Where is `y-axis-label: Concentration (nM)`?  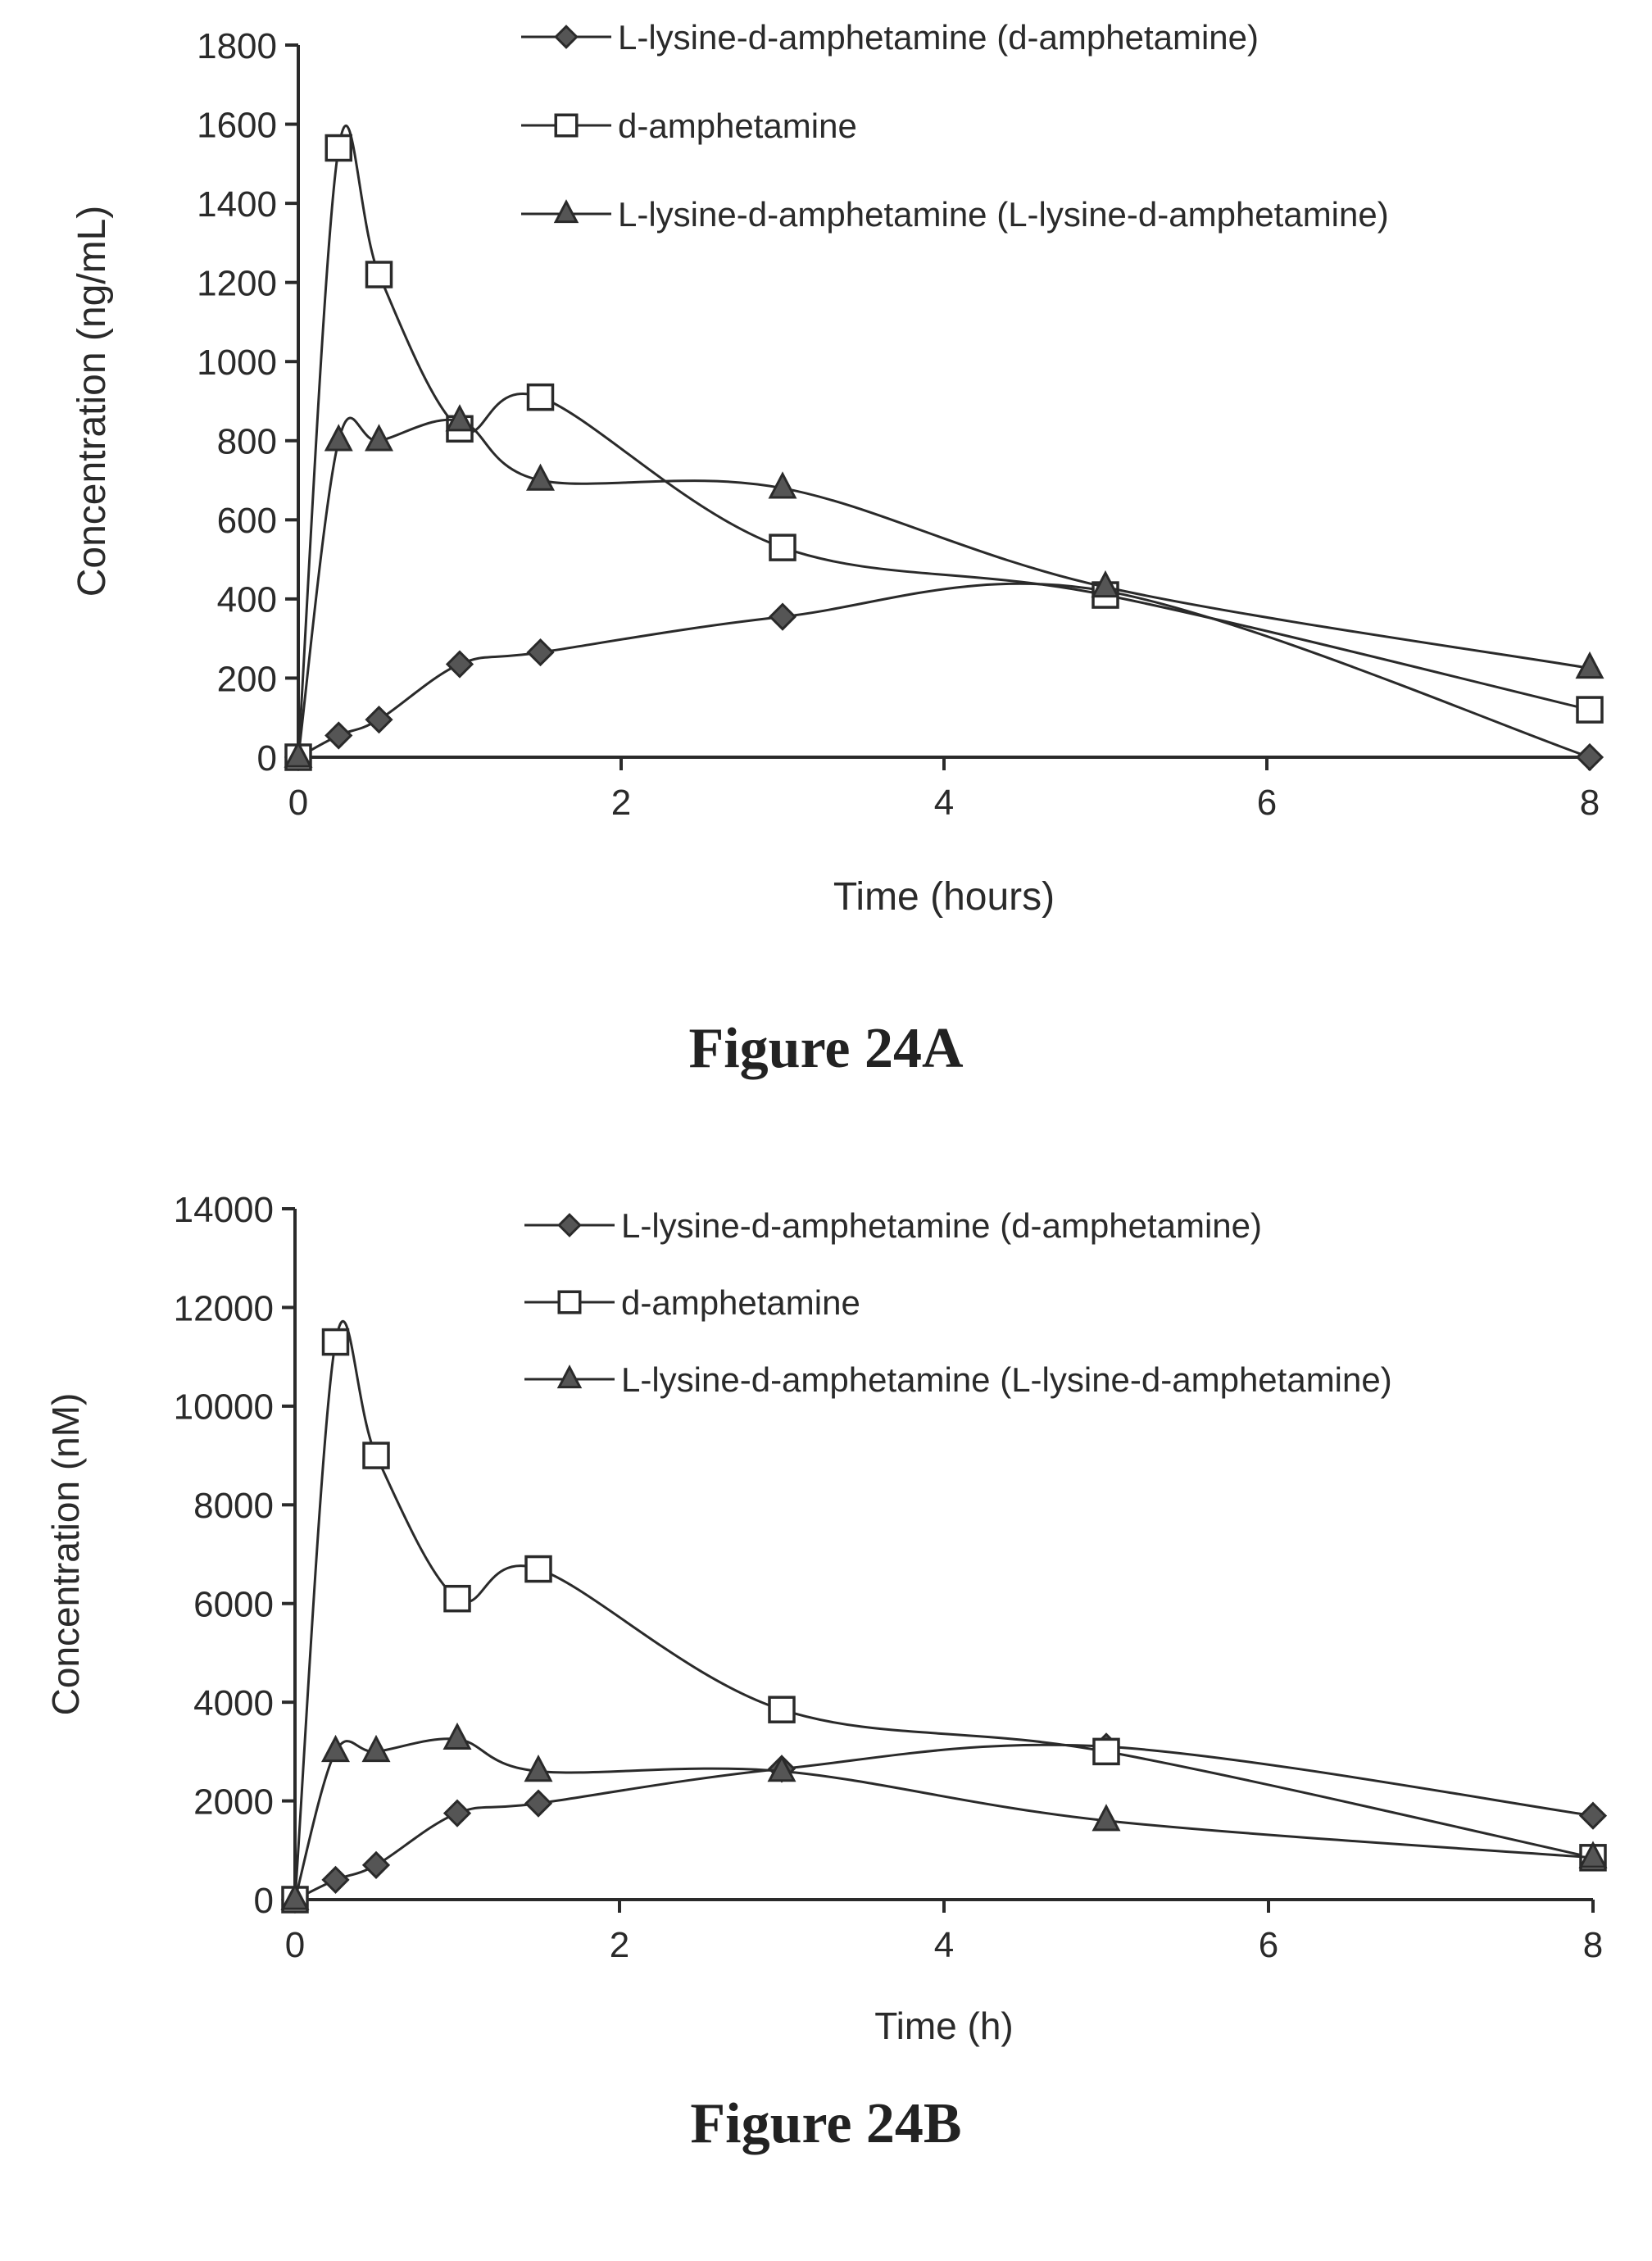
y-axis-label: Concentration (nM) is located at coordinates (65, 1554).